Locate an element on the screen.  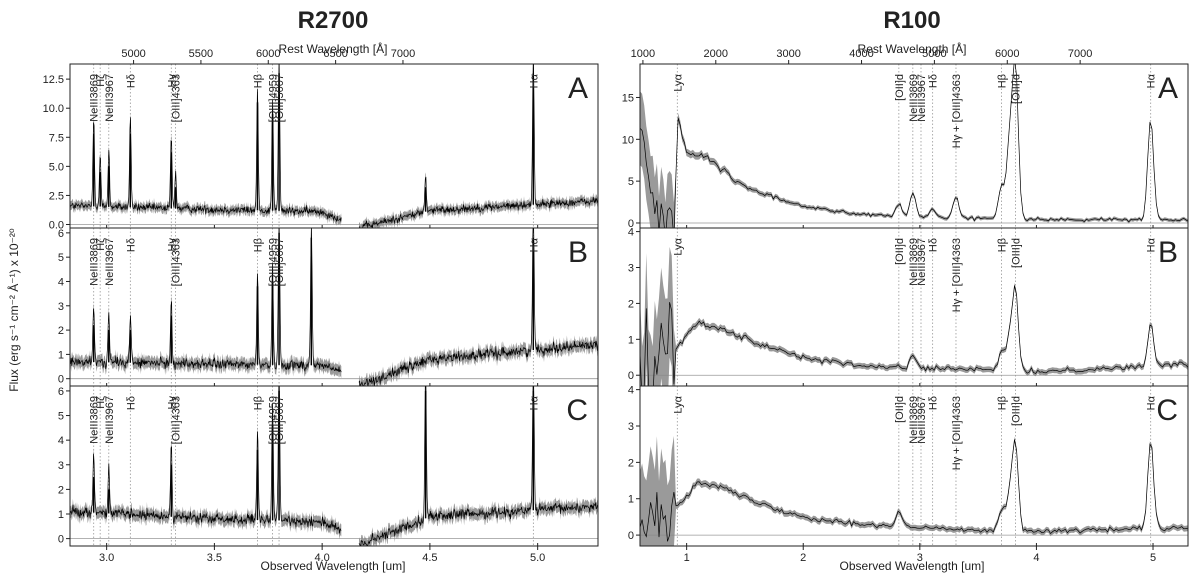
line-label: [OIII]5007 is located at coordinates (280, 420).